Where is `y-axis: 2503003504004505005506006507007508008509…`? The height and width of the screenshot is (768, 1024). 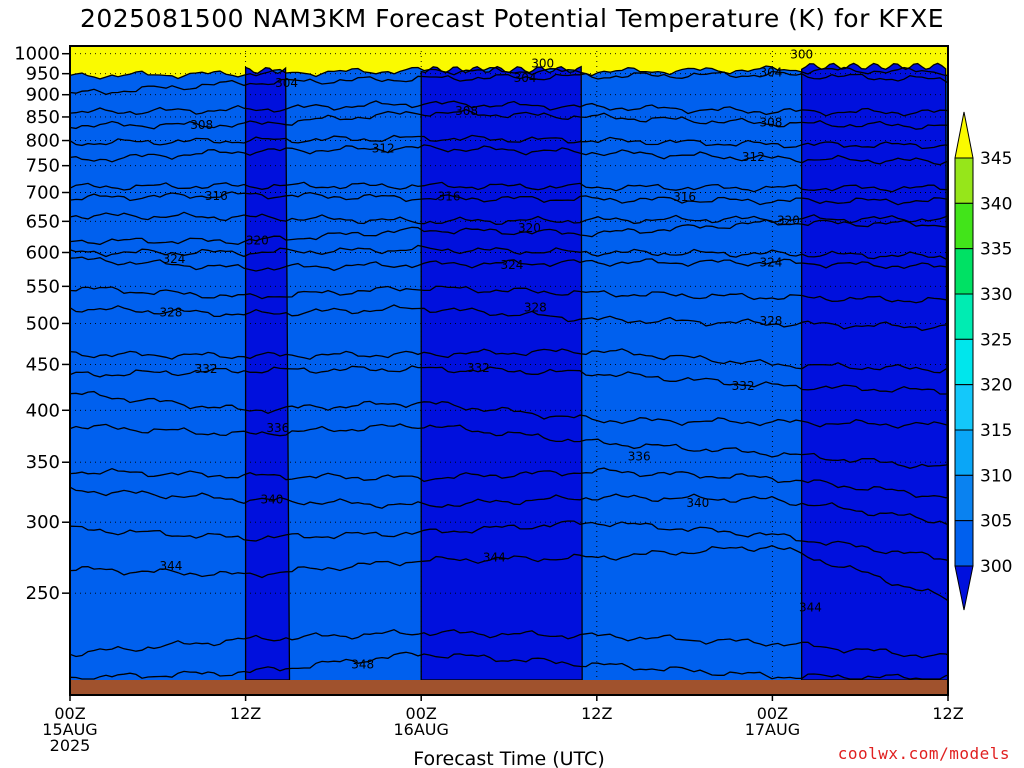
y-axis: 2503003504004505005506006507007508008509… is located at coordinates (42, 324).